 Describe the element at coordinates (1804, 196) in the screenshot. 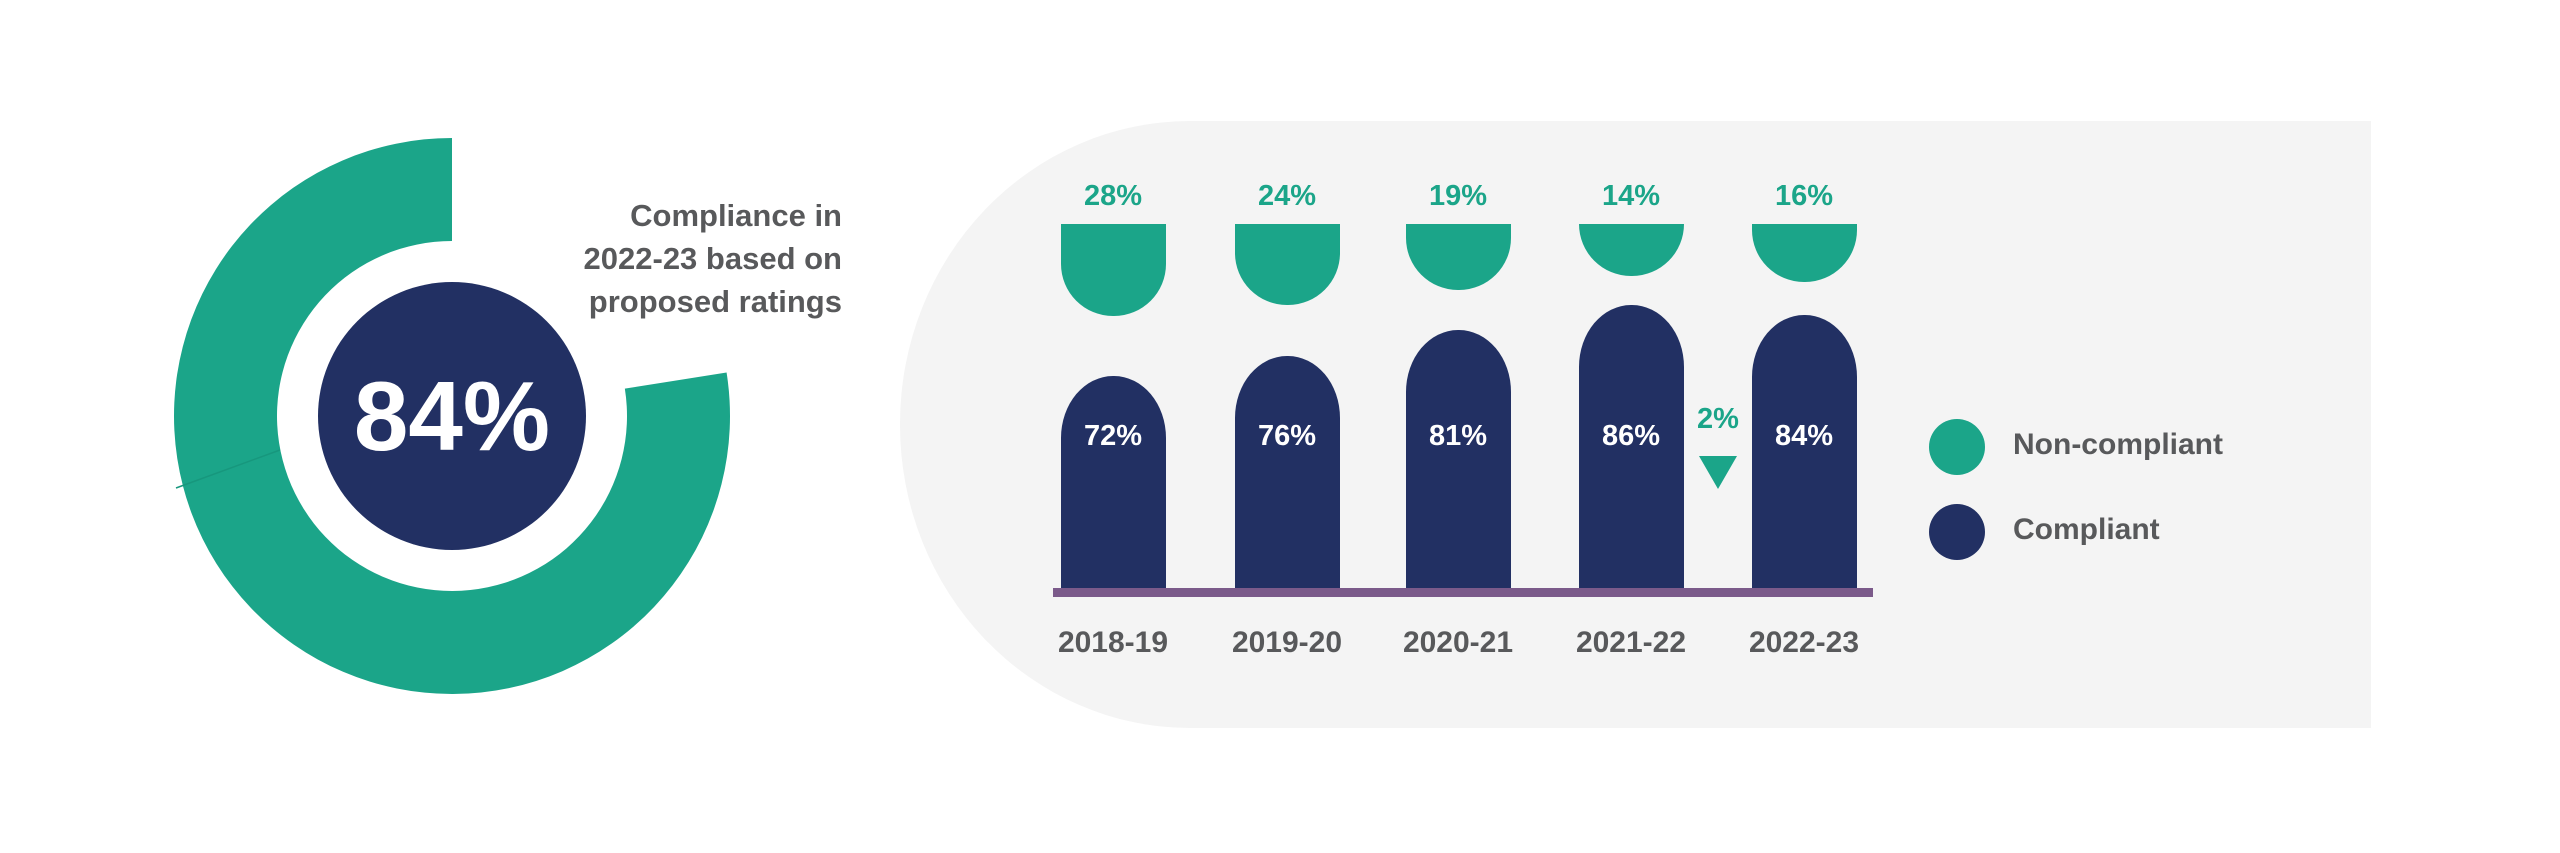

I see `non-compliant-value-label: 16%` at that location.